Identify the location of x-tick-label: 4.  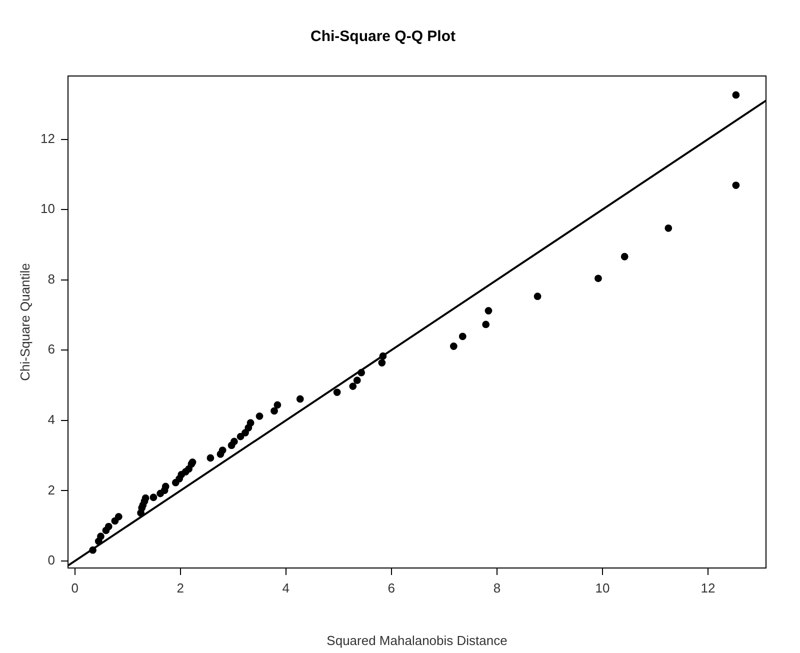
(286, 588).